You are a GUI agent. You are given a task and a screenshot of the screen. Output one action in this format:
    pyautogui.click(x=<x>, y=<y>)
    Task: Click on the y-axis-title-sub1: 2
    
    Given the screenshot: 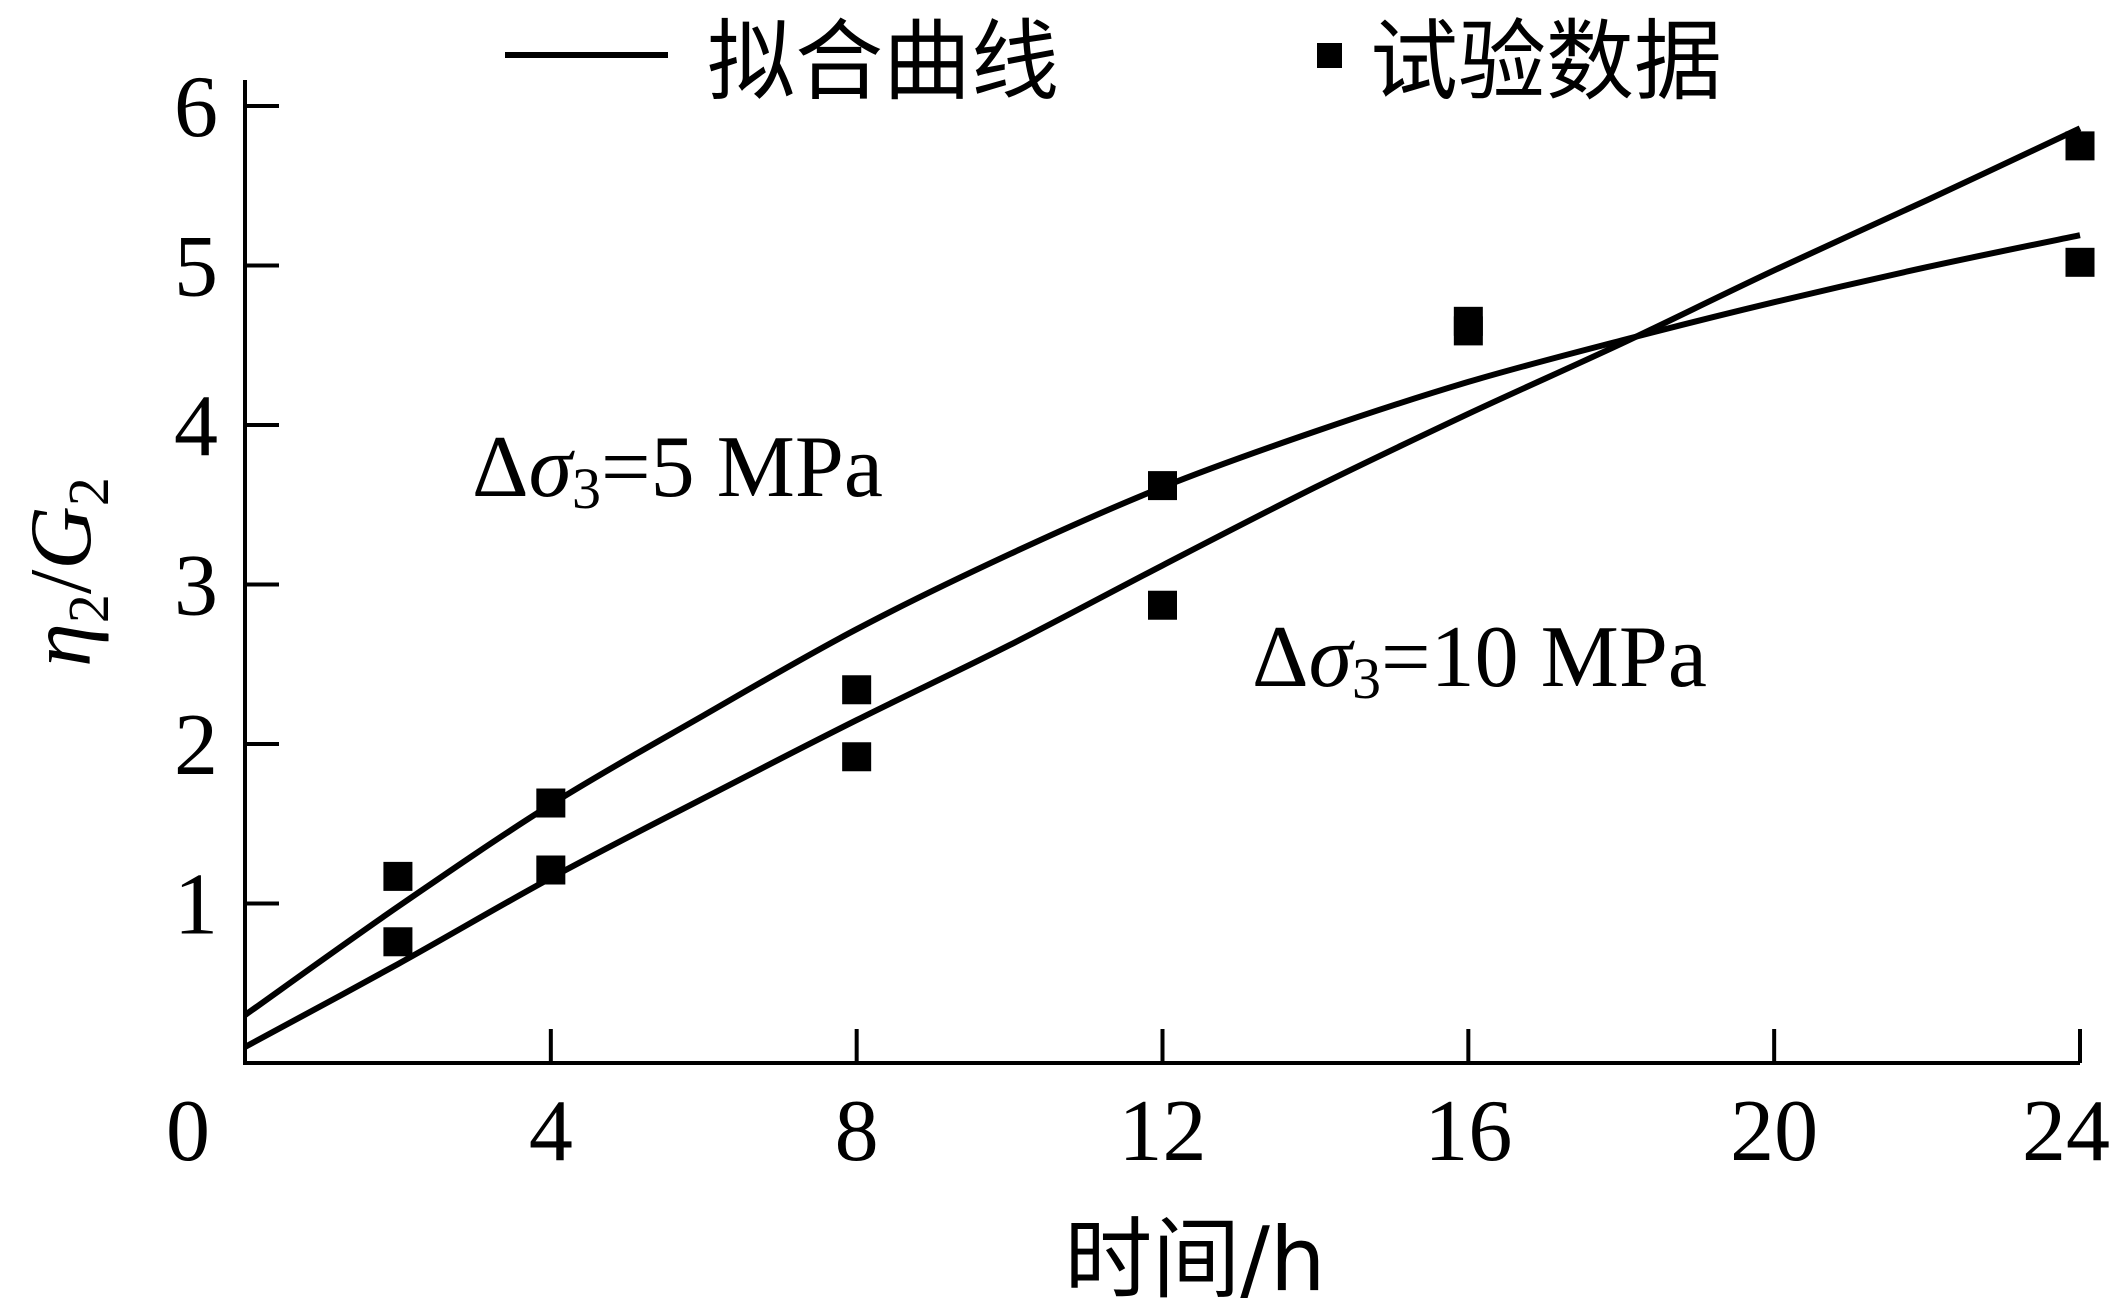 What is the action you would take?
    pyautogui.click(x=88, y=608)
    